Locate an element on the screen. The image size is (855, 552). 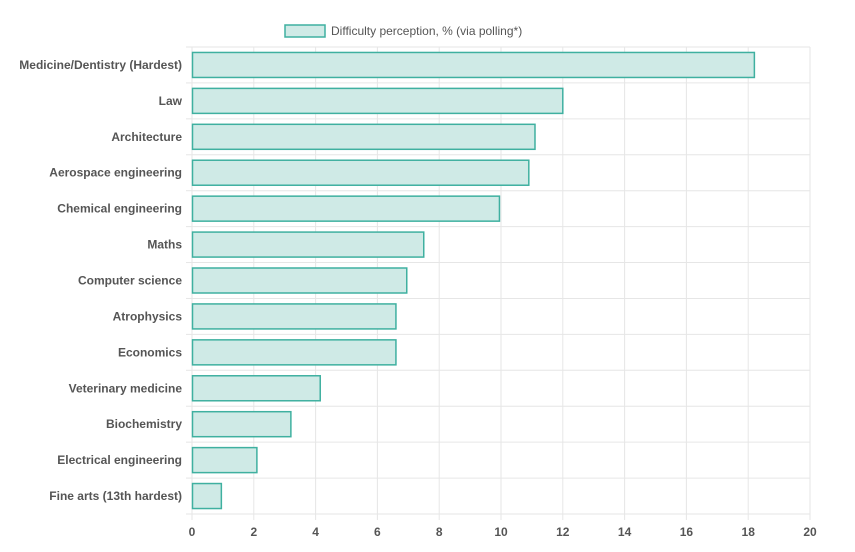
x-tick-label: 18 is located at coordinates (749, 532).